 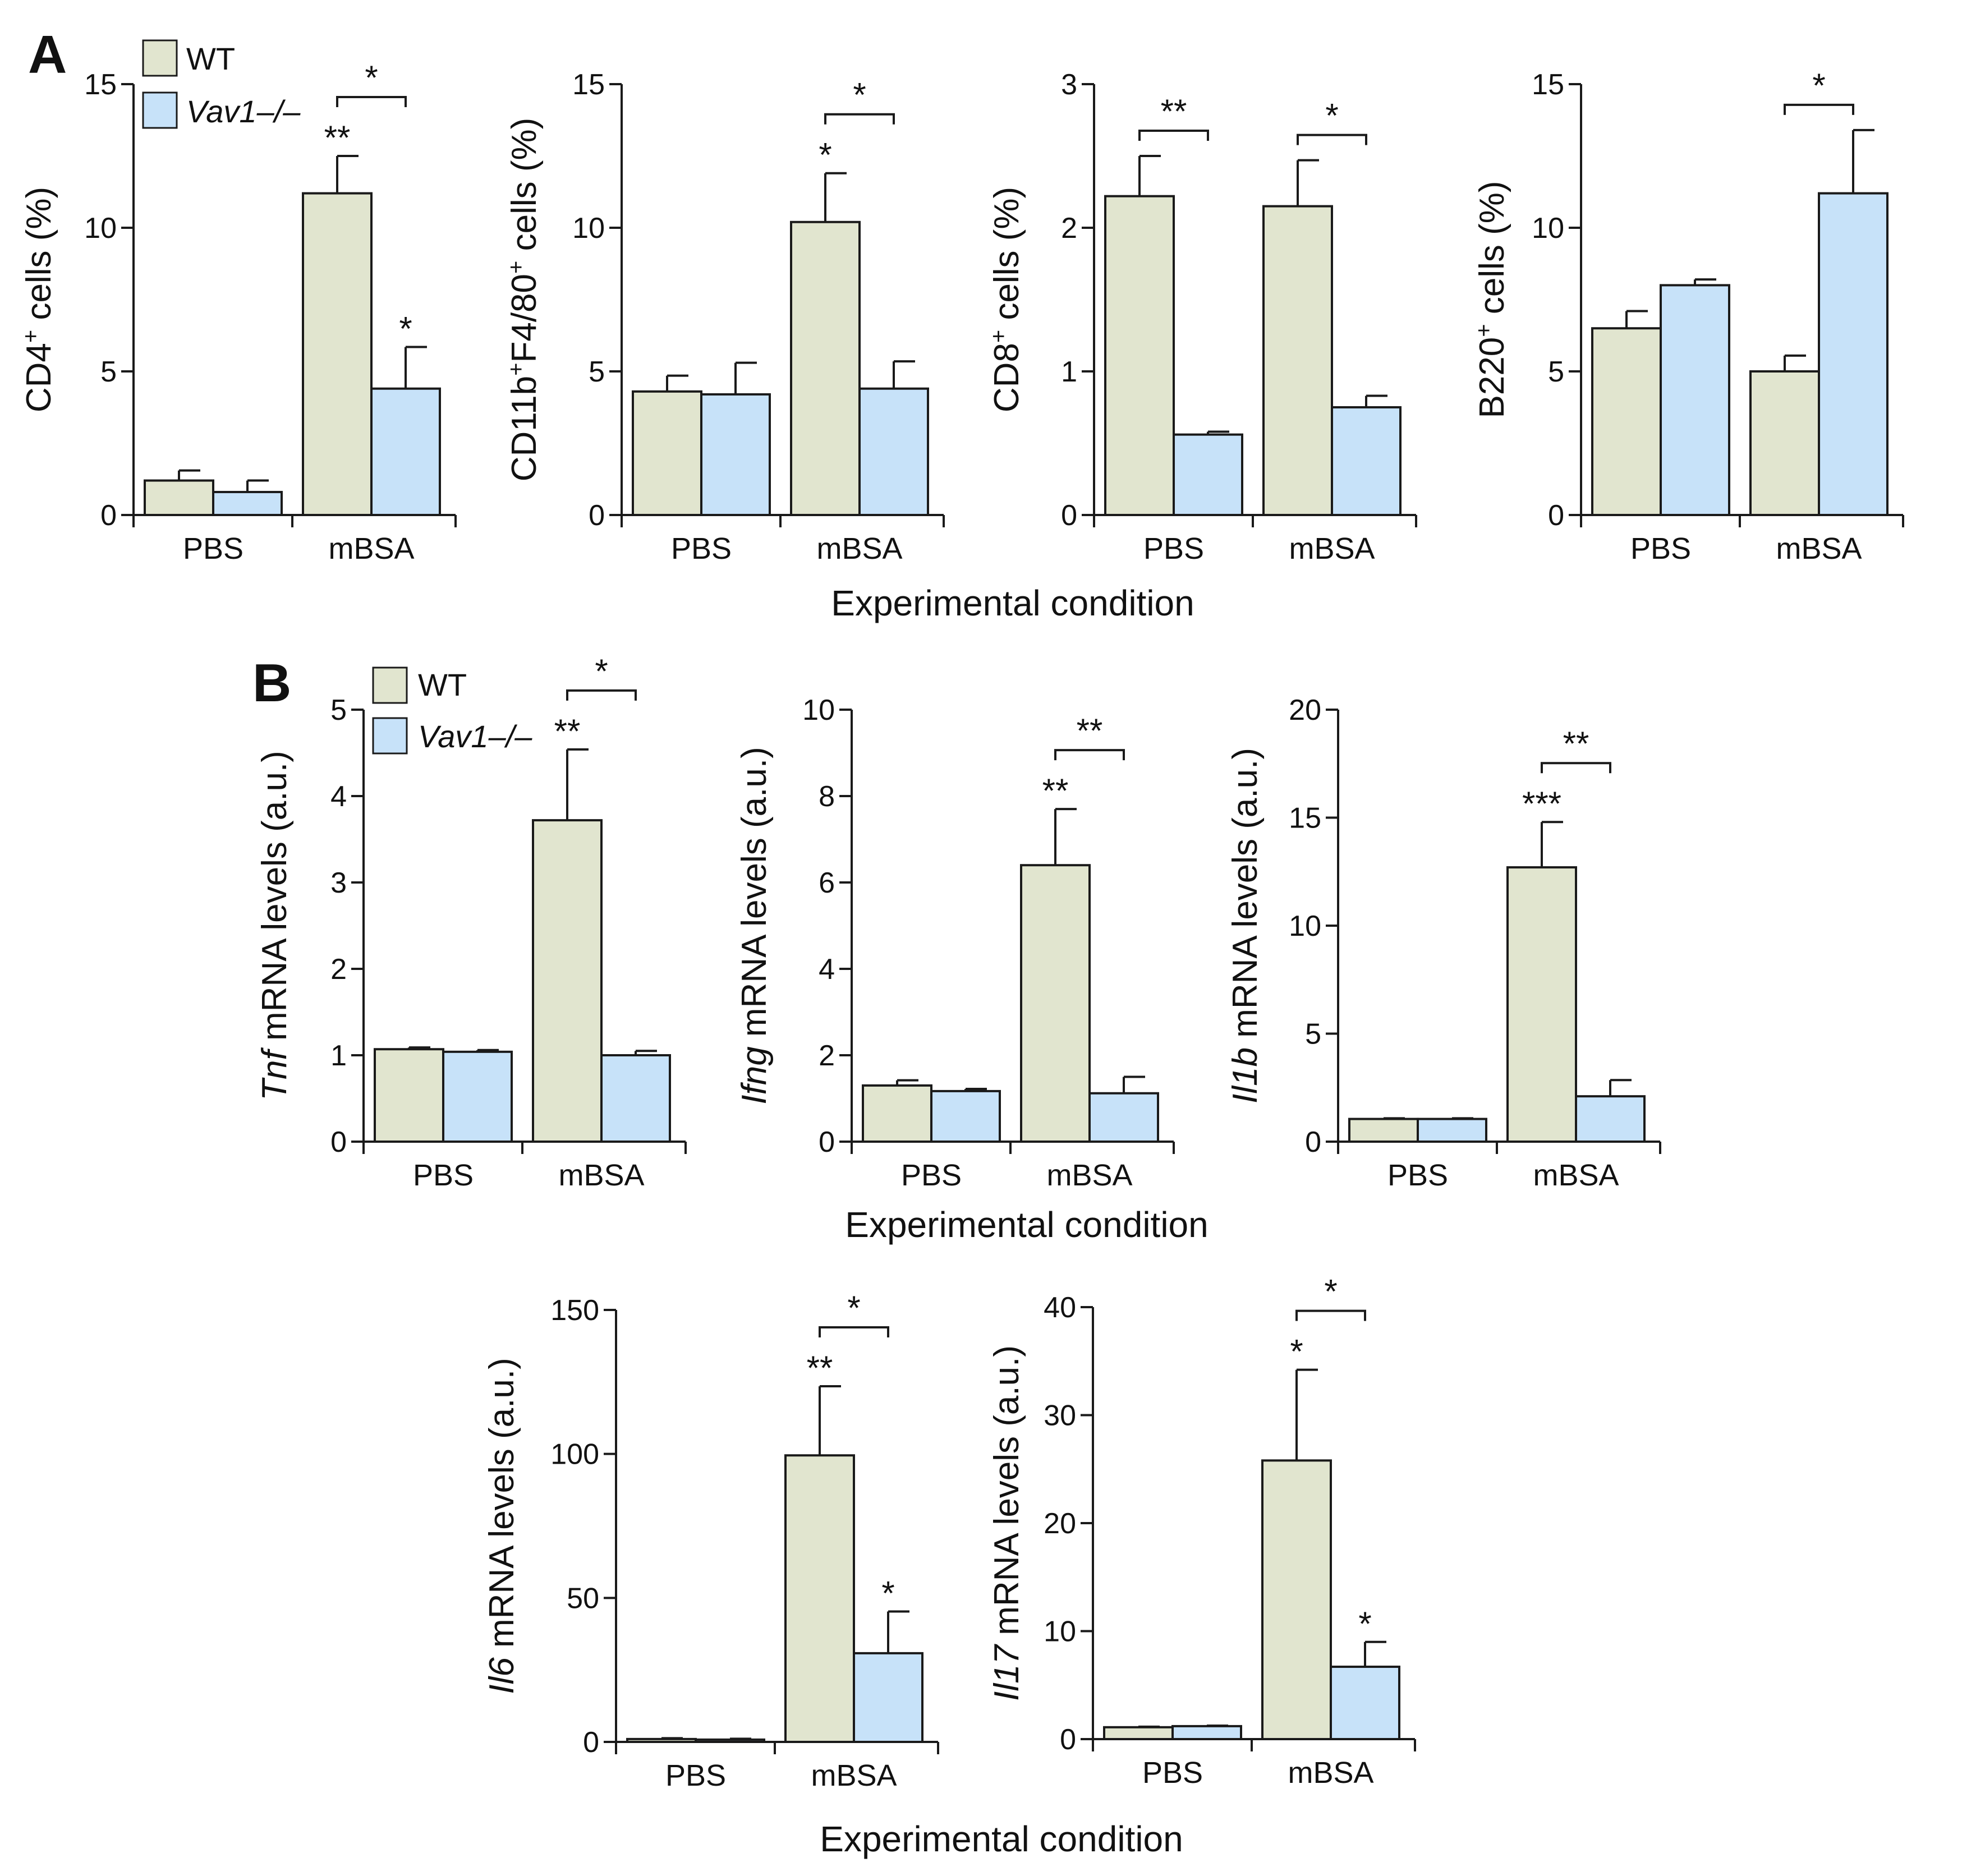 What do you see at coordinates (210, 58) in the screenshot?
I see `legend-a-wt-label: WT` at bounding box center [210, 58].